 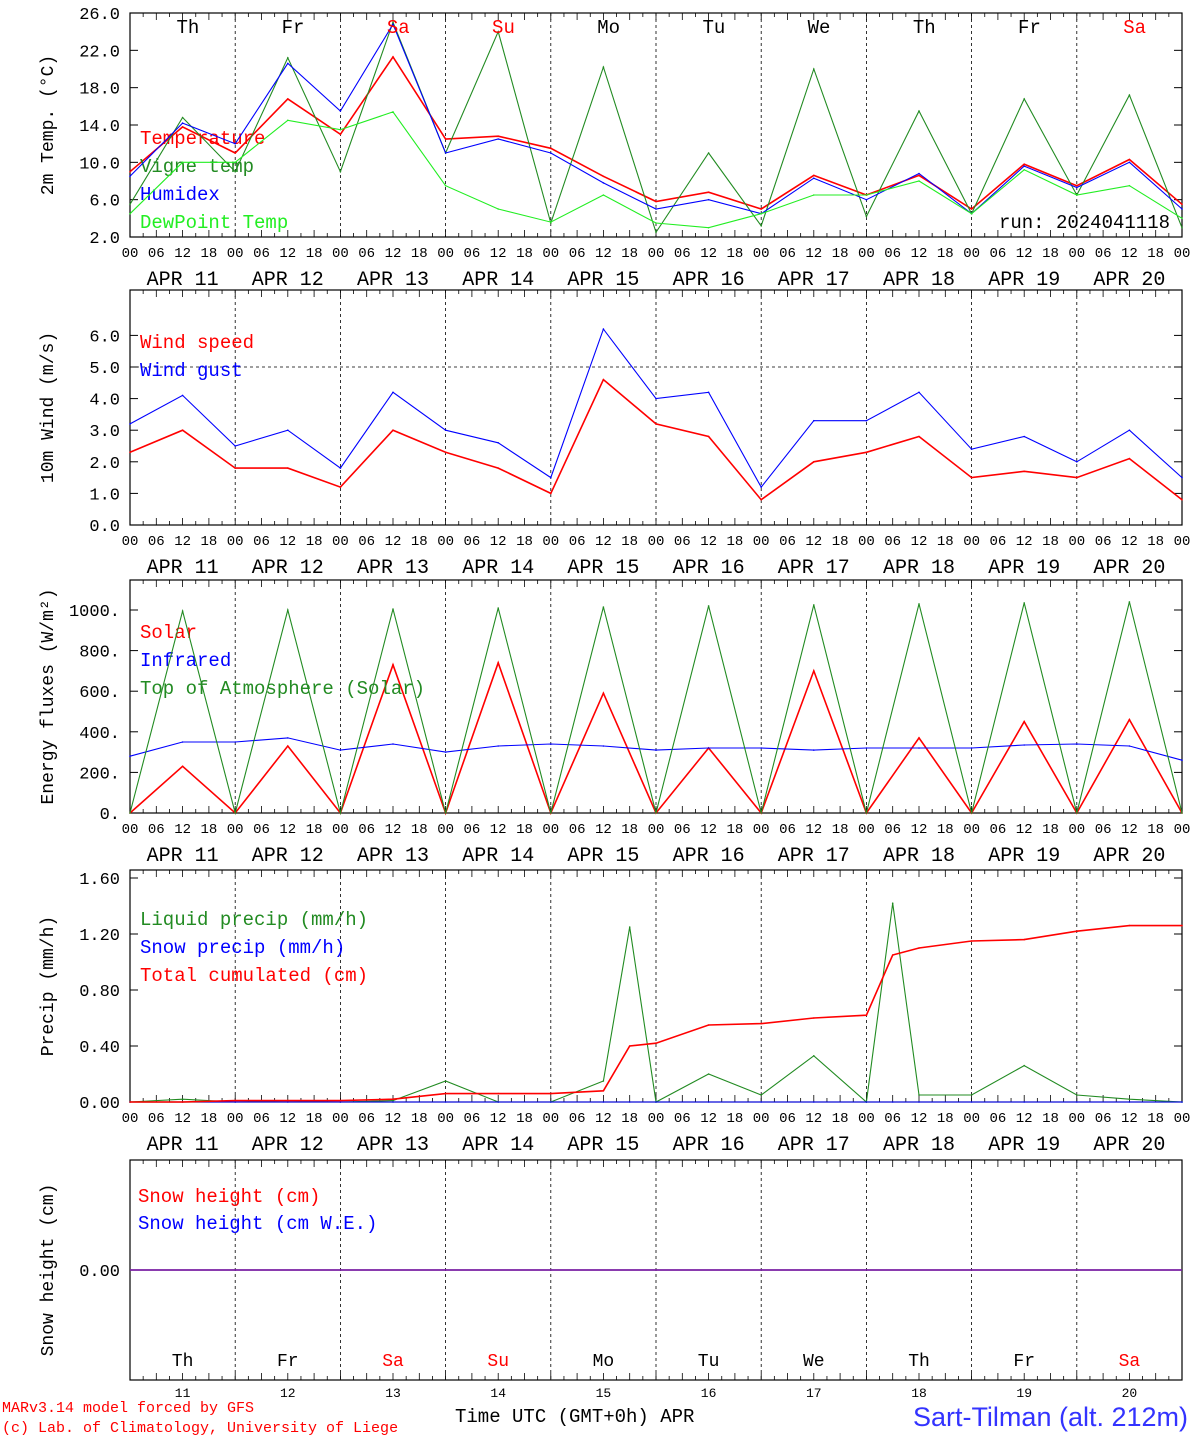 What do you see at coordinates (656, 118) in the screenshot?
I see `series-line-blue` at bounding box center [656, 118].